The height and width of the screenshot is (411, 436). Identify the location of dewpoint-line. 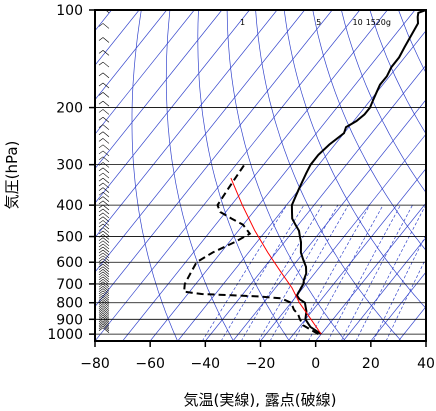
(251, 249).